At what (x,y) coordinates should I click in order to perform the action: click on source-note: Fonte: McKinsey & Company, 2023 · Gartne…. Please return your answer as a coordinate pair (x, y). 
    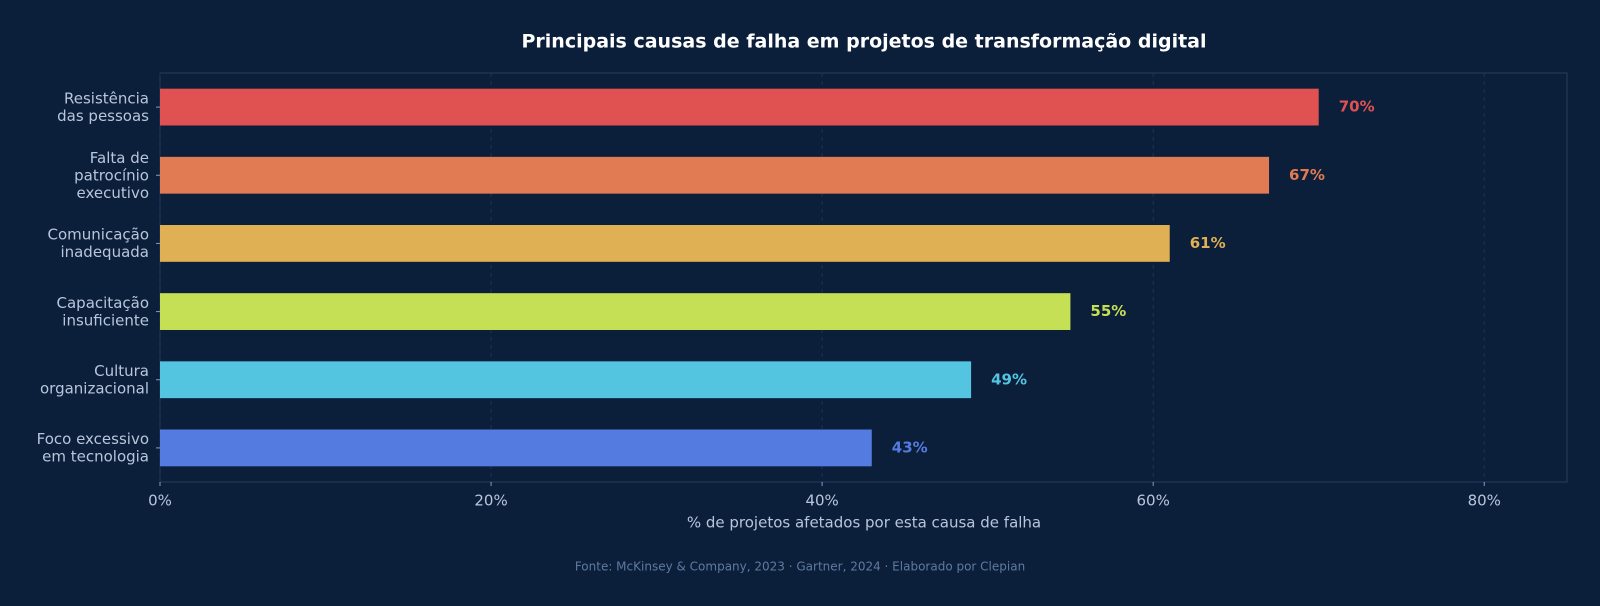
    Looking at the image, I should click on (800, 567).